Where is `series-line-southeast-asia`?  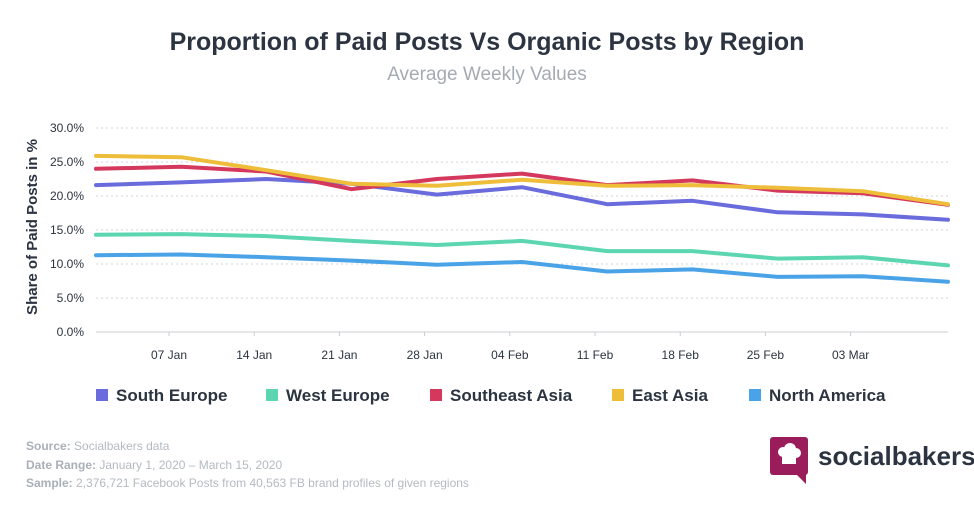 series-line-southeast-asia is located at coordinates (522, 185).